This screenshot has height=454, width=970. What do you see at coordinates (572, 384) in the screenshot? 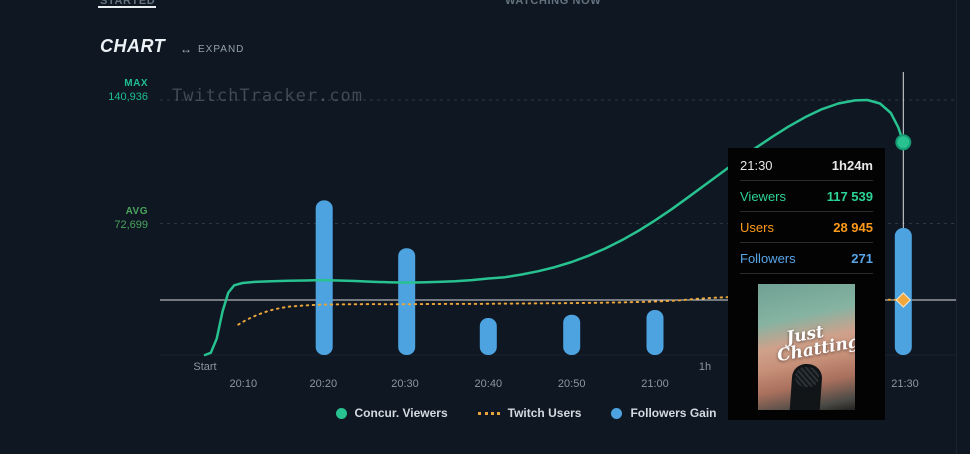
I see `x-axis-time-label: 20:50` at bounding box center [572, 384].